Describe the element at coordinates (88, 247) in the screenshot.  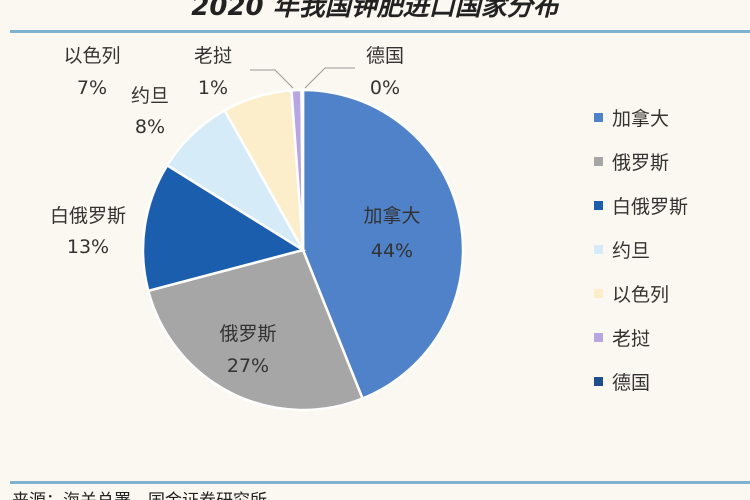
I see `slice-label-value: 13%` at that location.